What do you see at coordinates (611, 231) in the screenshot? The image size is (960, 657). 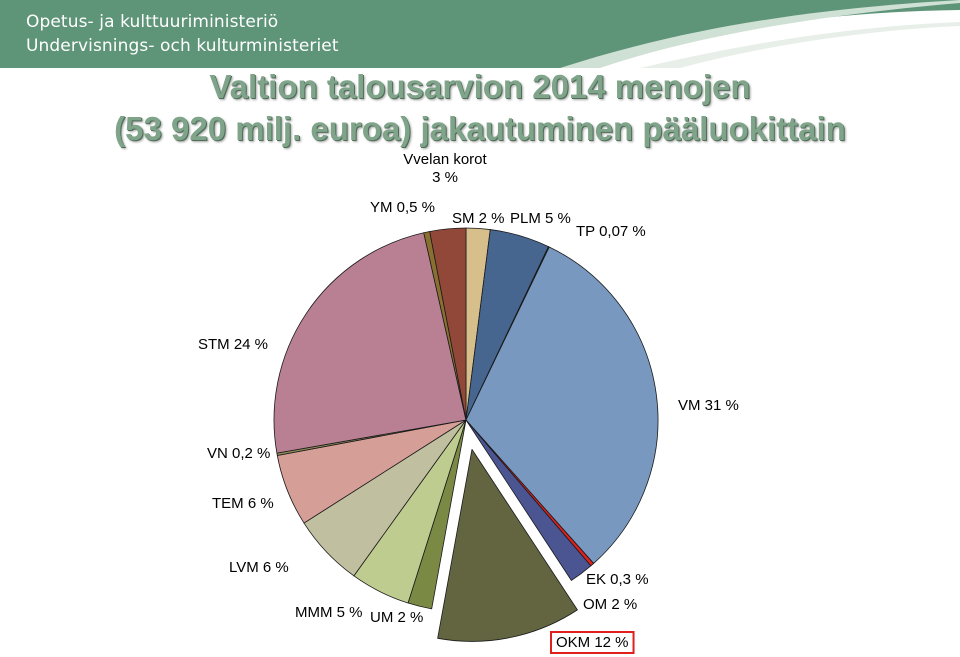 I see `slice-label-tp: TP 0,07 %` at bounding box center [611, 231].